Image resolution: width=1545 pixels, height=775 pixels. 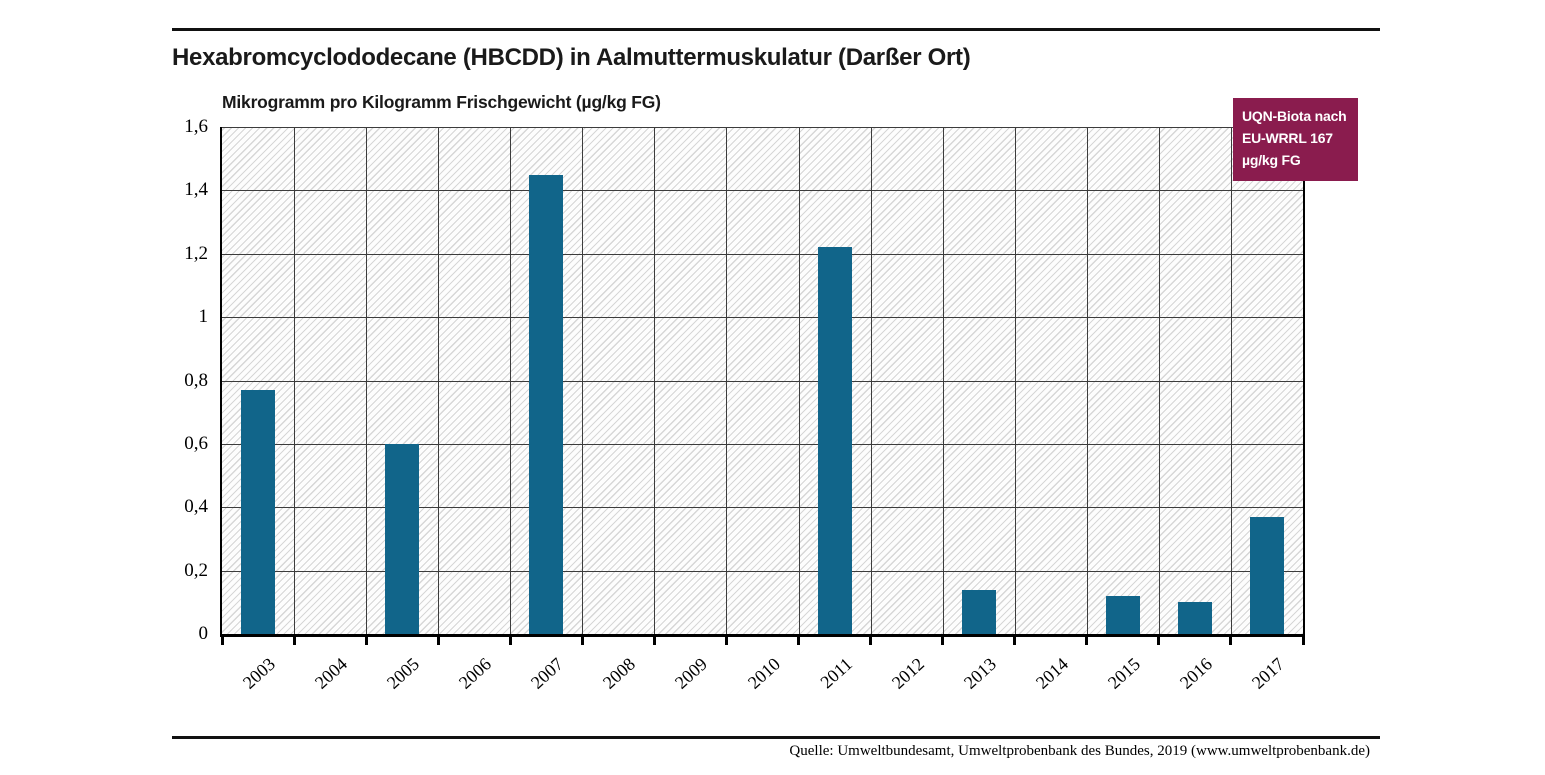 I want to click on x-tick-label-2015: 2015, so click(x=1123, y=673).